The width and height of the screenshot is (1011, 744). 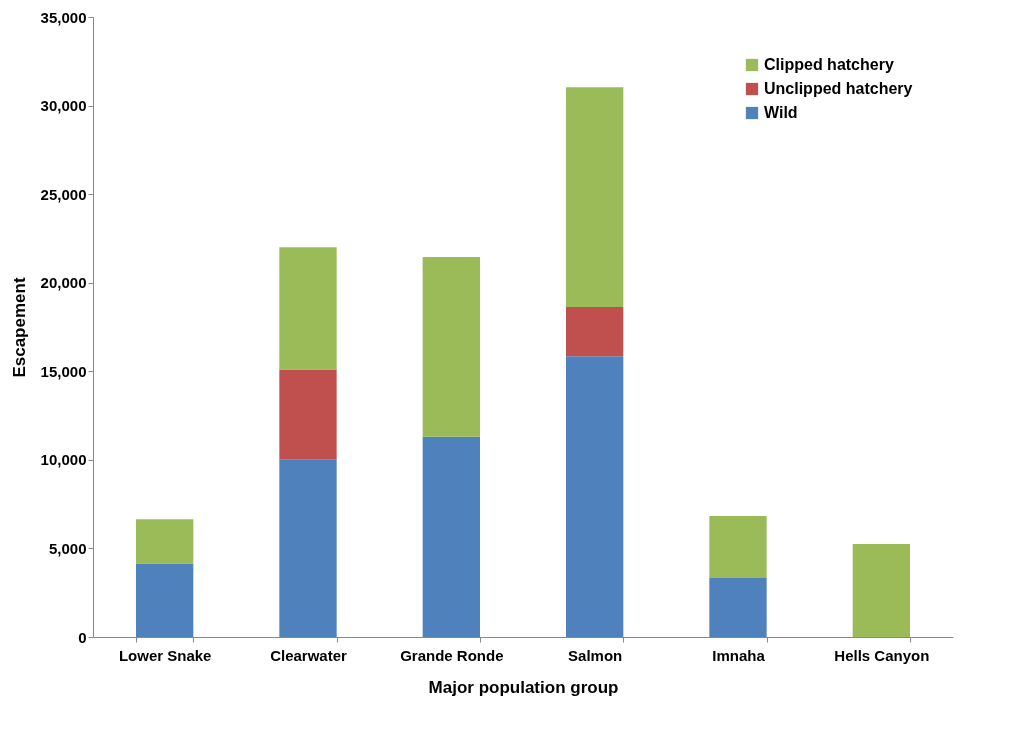 What do you see at coordinates (781, 112) in the screenshot?
I see `legend-label: Wild` at bounding box center [781, 112].